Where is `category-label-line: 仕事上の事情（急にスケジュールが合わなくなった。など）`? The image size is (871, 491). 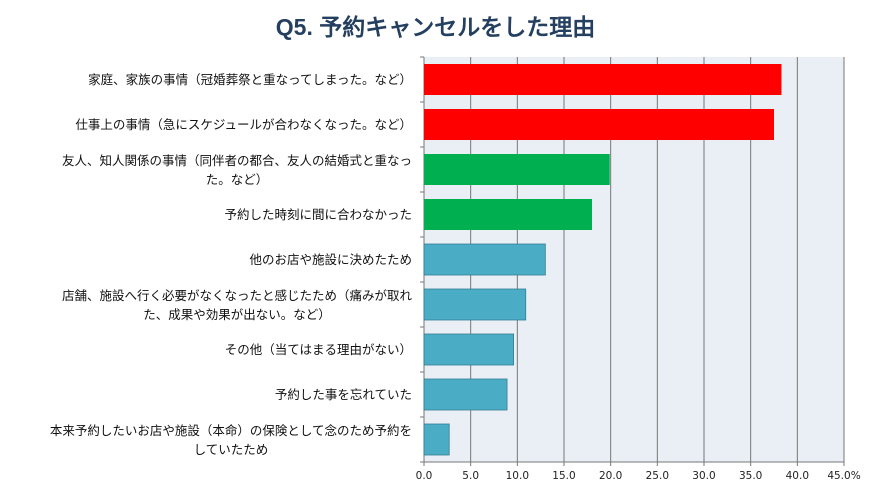 category-label-line: 仕事上の事情（急にスケジュールが合わなくなった。など） is located at coordinates (243, 124).